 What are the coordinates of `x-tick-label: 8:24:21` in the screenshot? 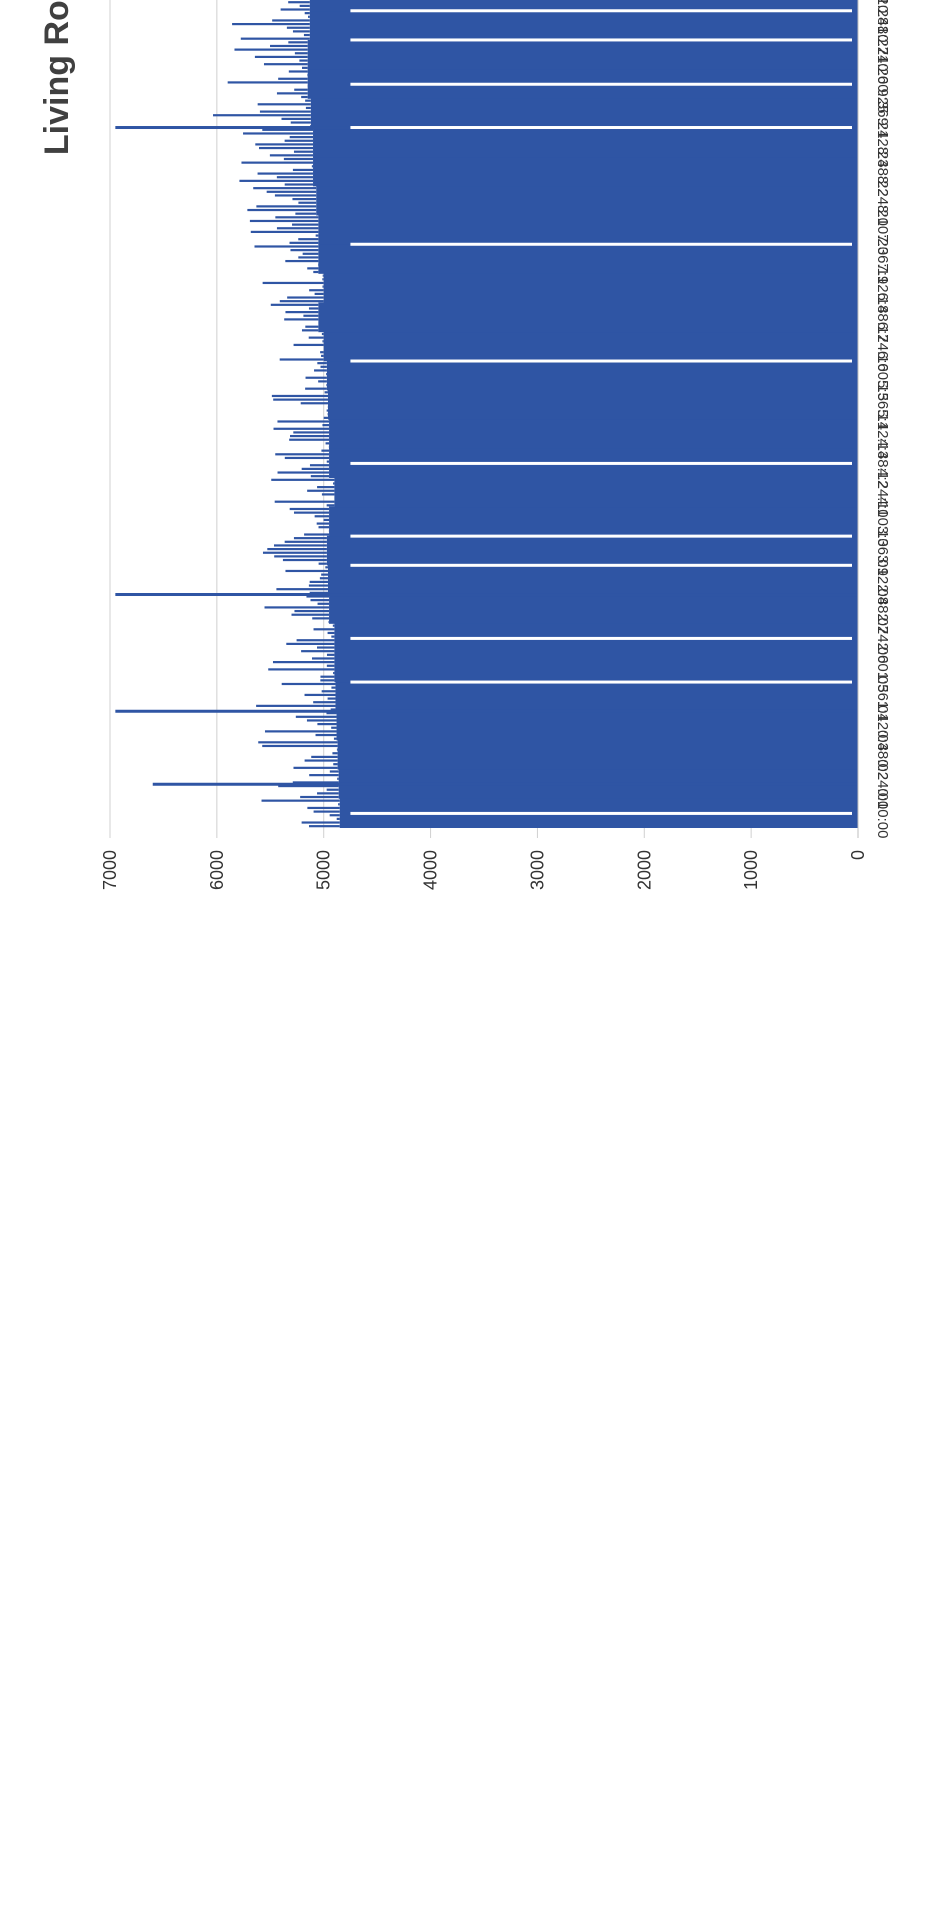 It's located at (882, 201).